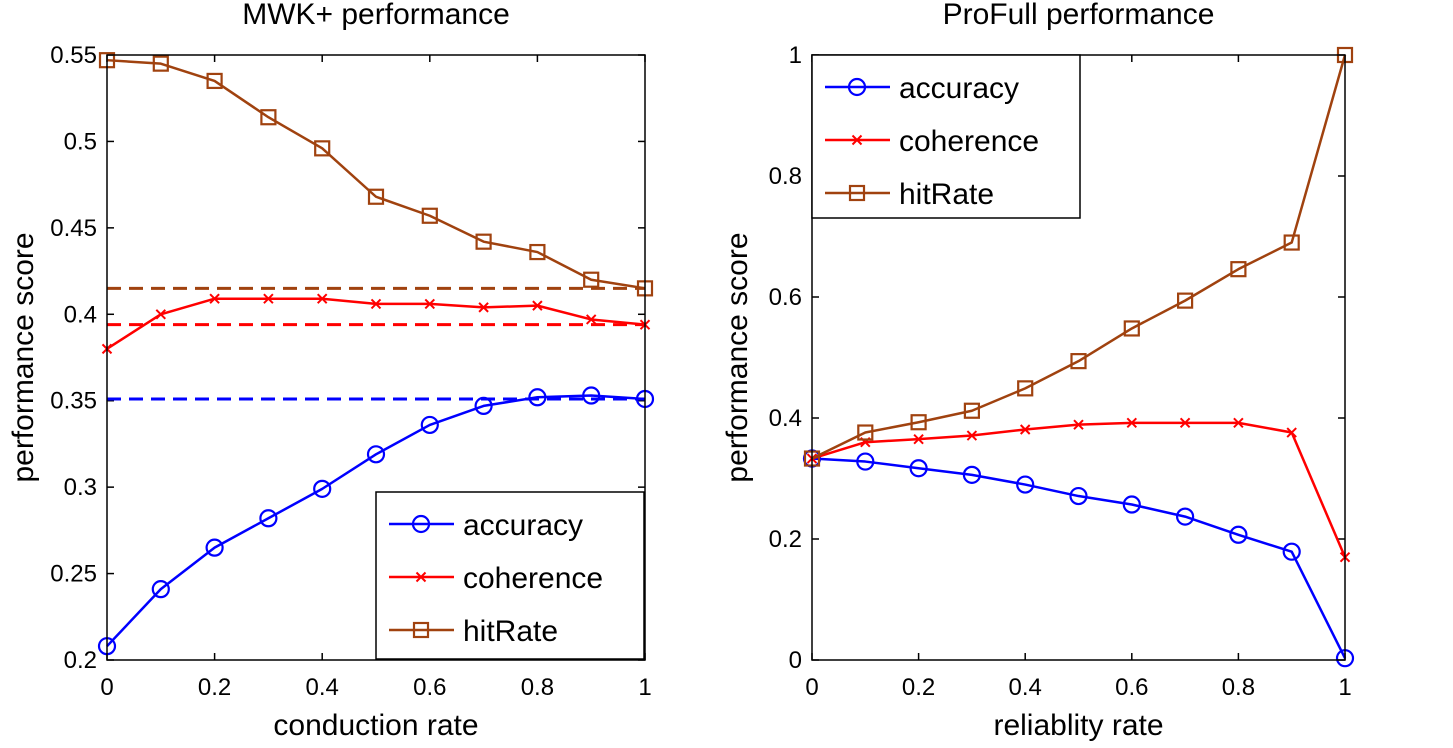 Image resolution: width=1453 pixels, height=748 pixels. What do you see at coordinates (429, 687) in the screenshot?
I see `x-tick-label: 0.6` at bounding box center [429, 687].